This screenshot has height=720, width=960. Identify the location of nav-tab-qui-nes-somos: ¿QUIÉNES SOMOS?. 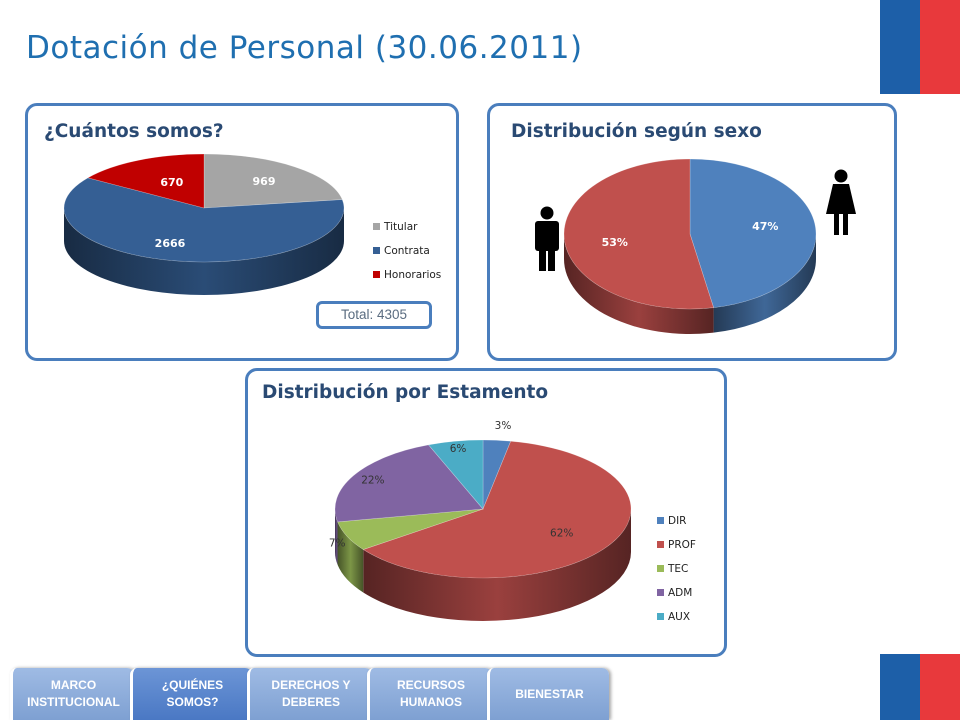
(191, 694).